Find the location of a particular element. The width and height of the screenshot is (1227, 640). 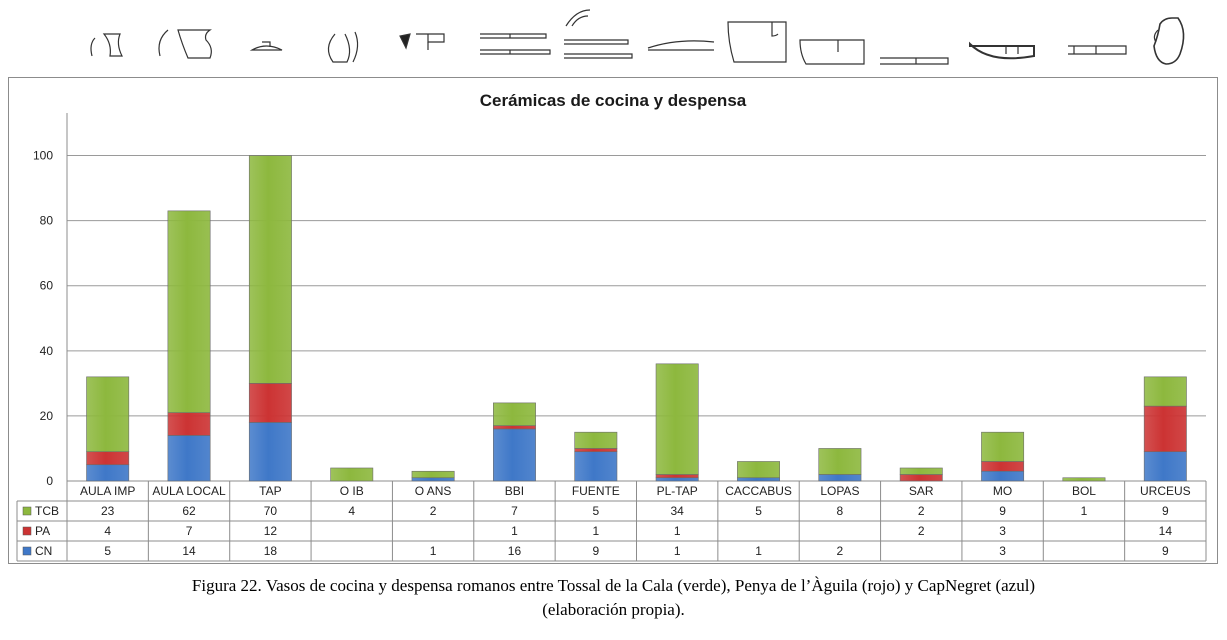

table-value: 70 is located at coordinates (271, 511).